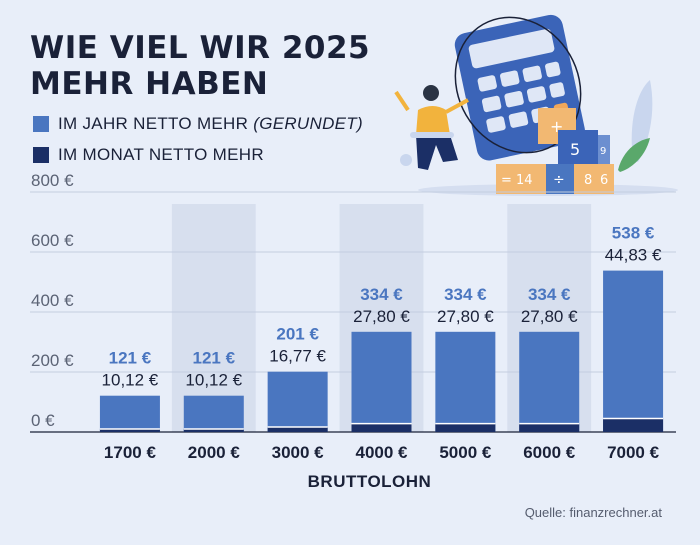 This screenshot has width=700, height=545. What do you see at coordinates (549, 316) in the screenshot?
I see `data-label-month-5: 27,80 €` at bounding box center [549, 316].